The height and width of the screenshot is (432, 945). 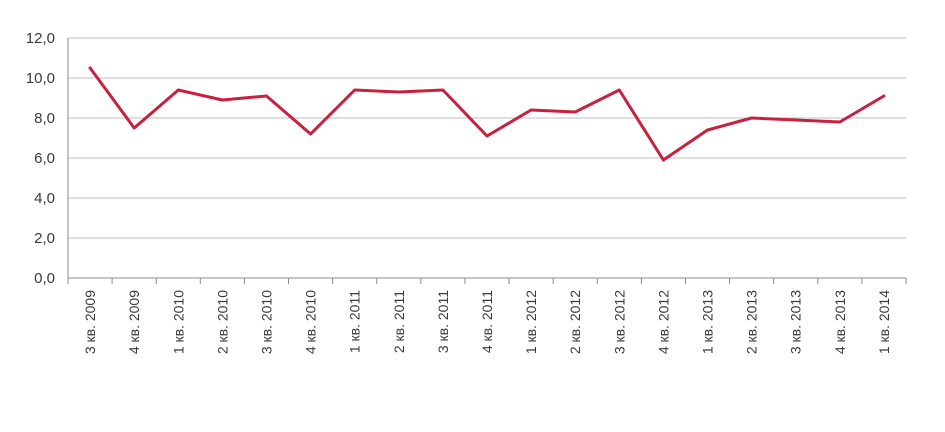 What do you see at coordinates (884, 322) in the screenshot?
I see `x-tick-label: 1 кв. 2014` at bounding box center [884, 322].